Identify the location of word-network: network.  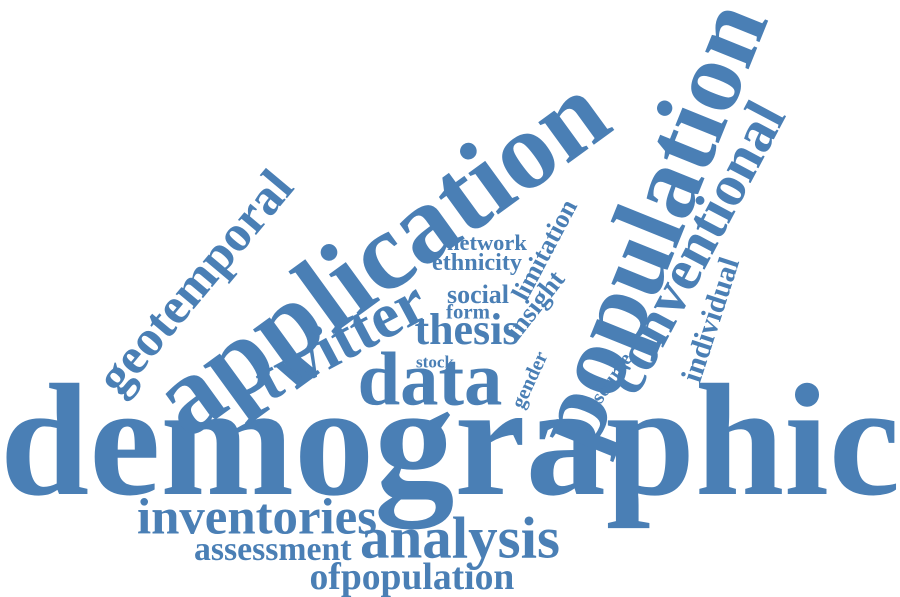
(487, 242).